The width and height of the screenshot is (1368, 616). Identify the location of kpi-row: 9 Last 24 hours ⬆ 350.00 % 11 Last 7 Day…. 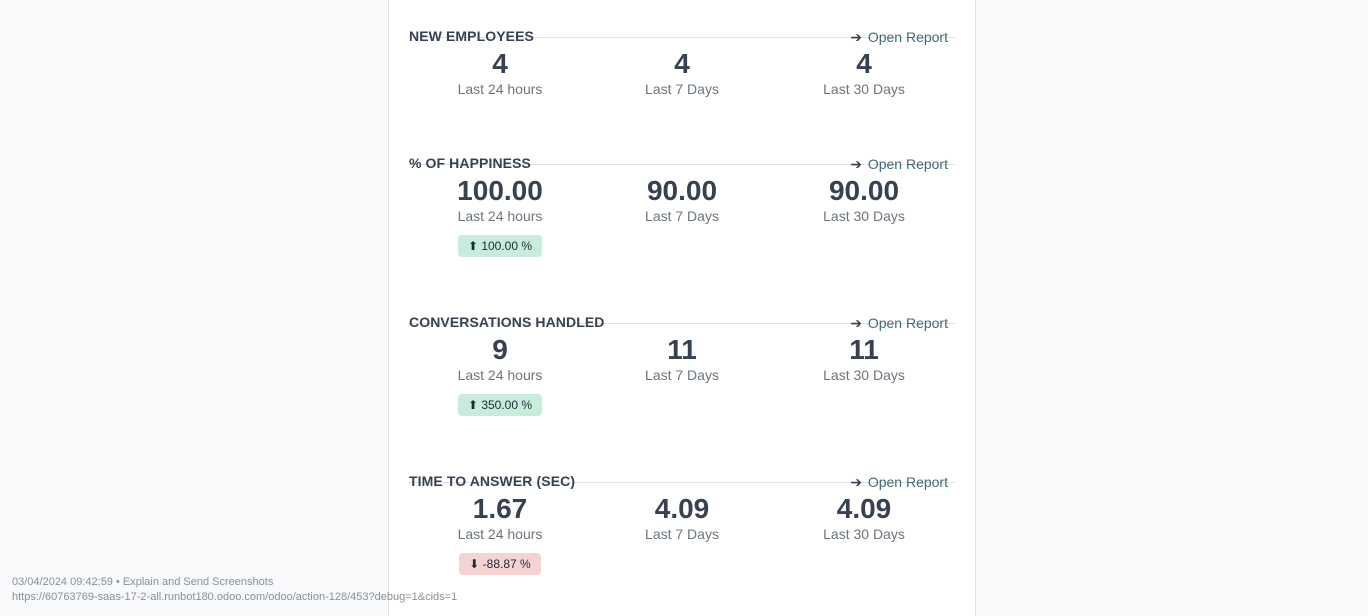
(682, 374).